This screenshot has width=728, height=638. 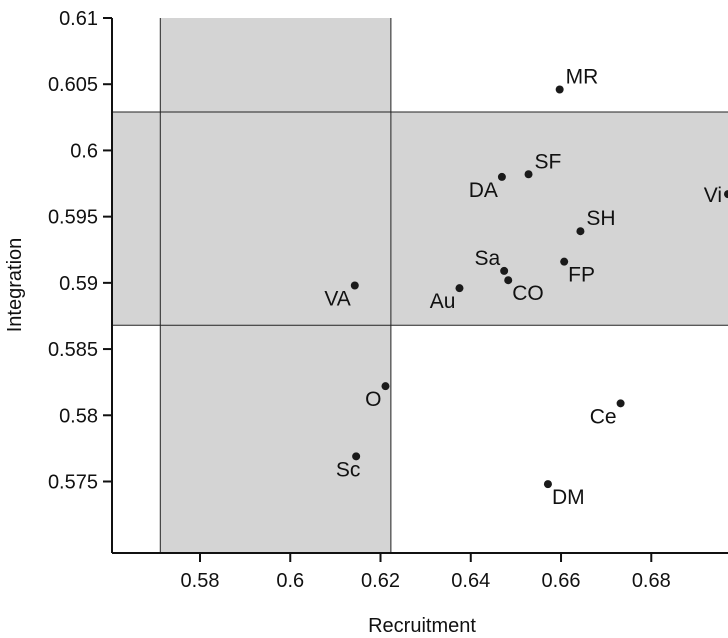 I want to click on y-tick-label: 0.59, so click(x=78, y=284).